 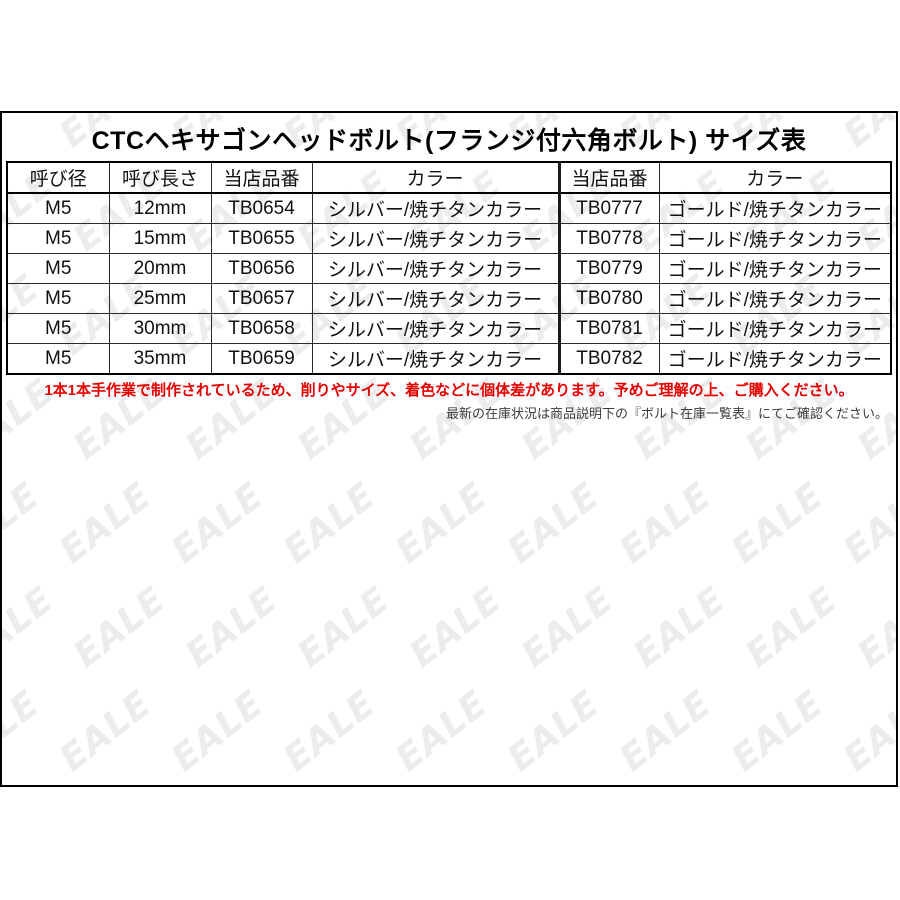 I want to click on table-header-row: 呼び径 呼び長さ 当店品番 カラー 当店品番 カラー, so click(x=449, y=177).